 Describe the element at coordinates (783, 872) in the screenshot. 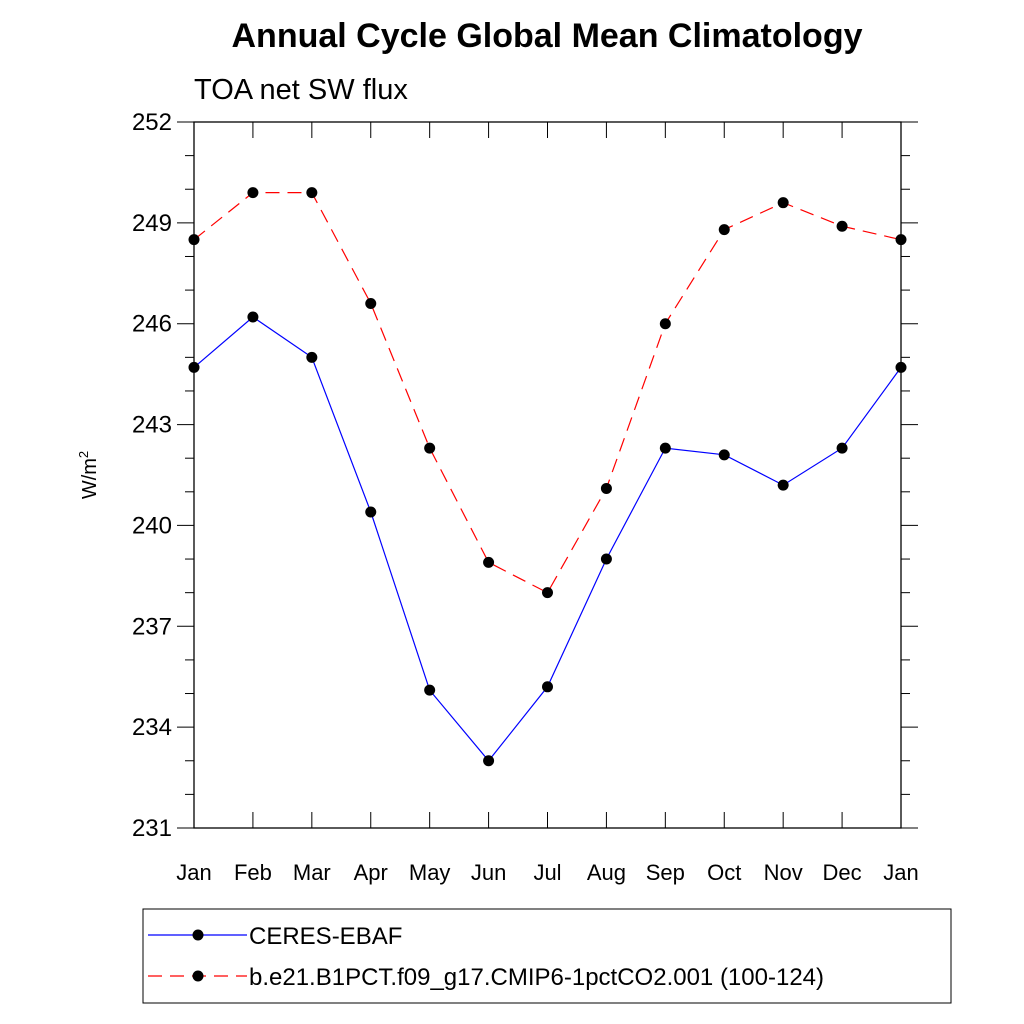

I see `x-tick-label: Nov` at that location.